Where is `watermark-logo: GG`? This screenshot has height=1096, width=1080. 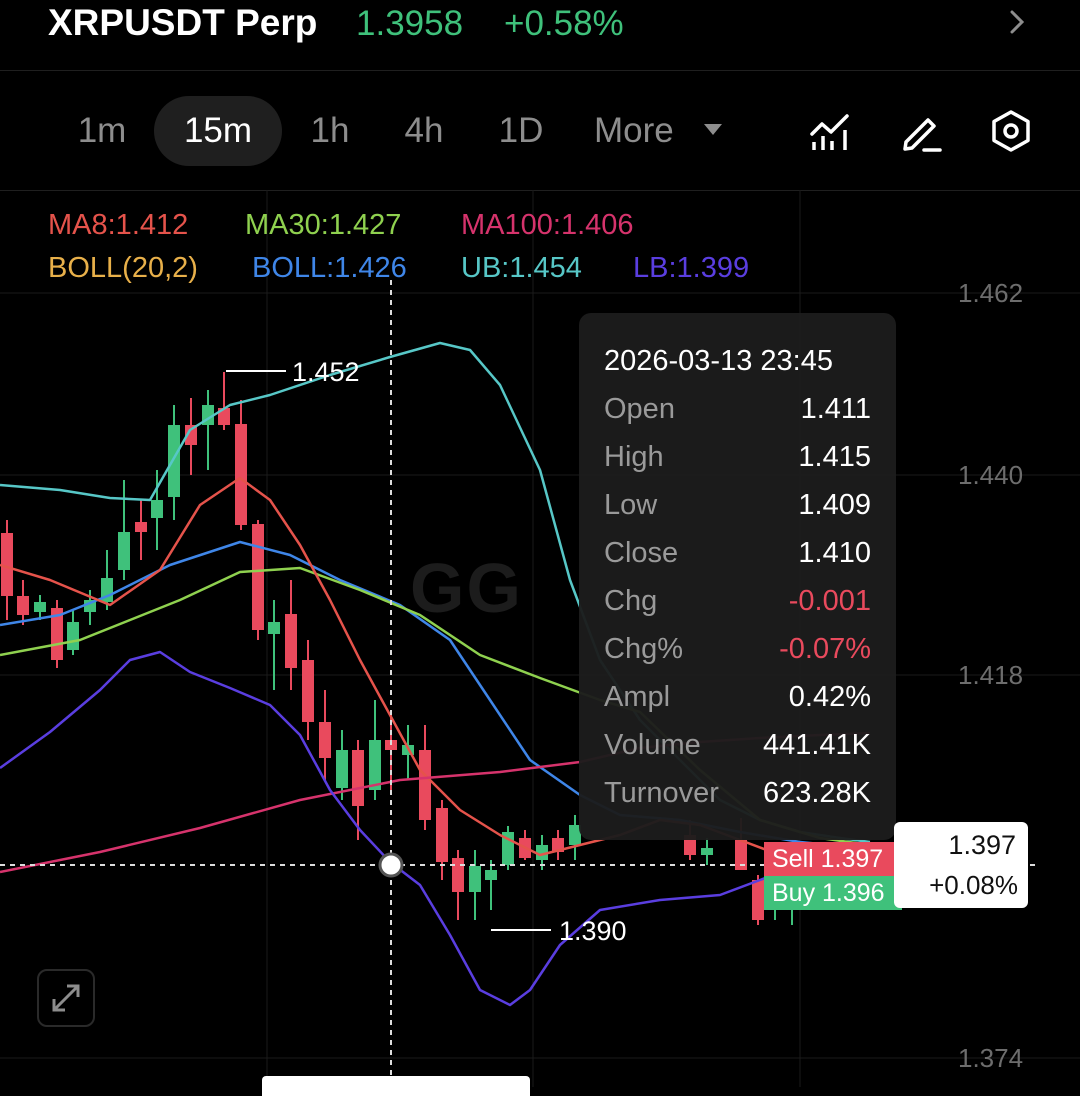
watermark-logo: GG is located at coordinates (466, 588).